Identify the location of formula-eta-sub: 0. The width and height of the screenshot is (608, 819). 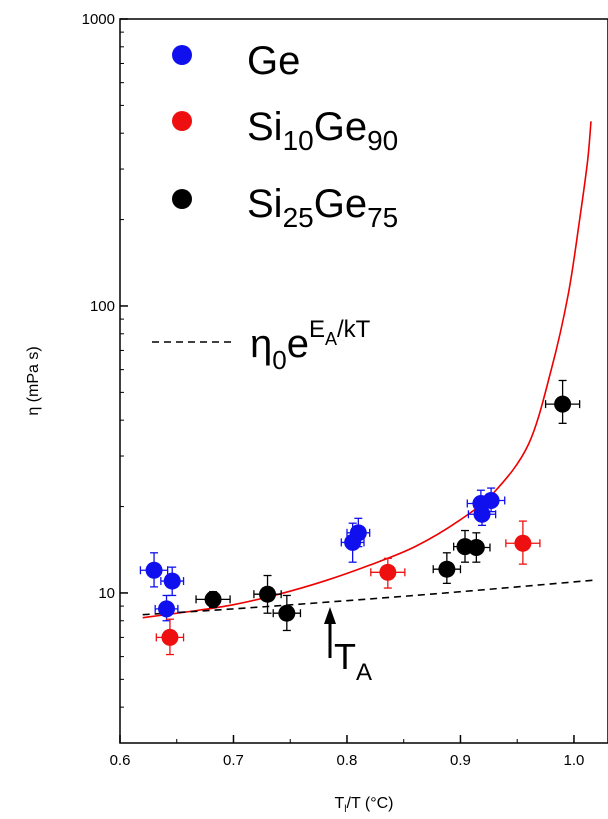
(279, 360).